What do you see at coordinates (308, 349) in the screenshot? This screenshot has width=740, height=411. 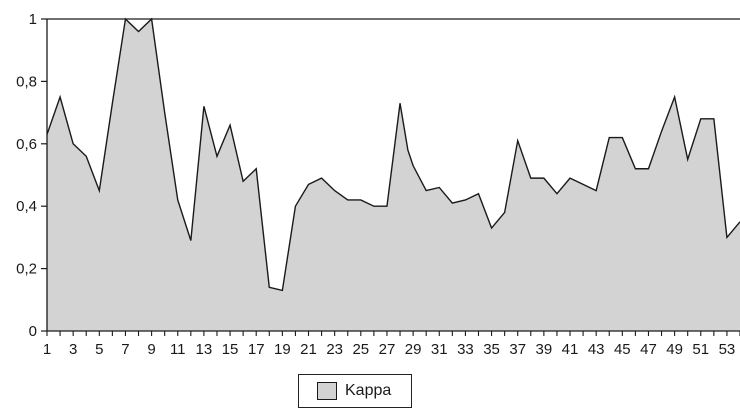 I see `x-tick-label-21: 21` at bounding box center [308, 349].